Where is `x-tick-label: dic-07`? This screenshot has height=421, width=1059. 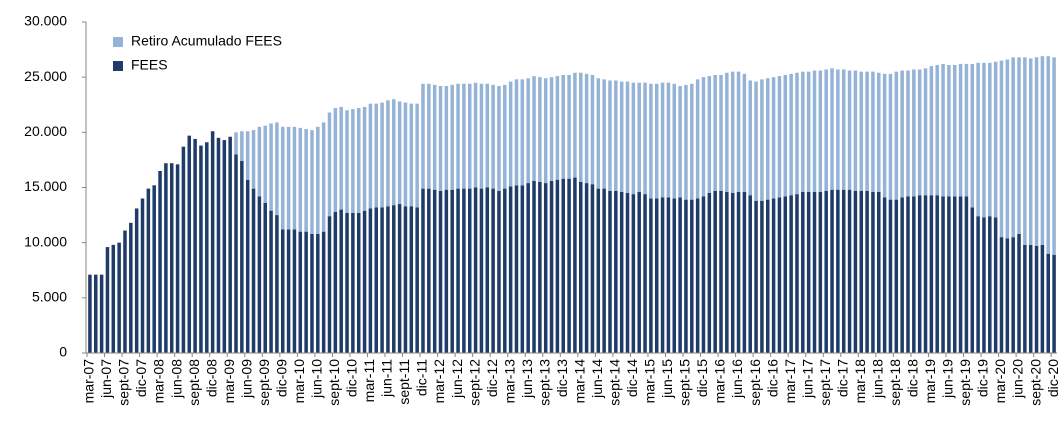 x-tick-label: dic-07 is located at coordinates (141, 378).